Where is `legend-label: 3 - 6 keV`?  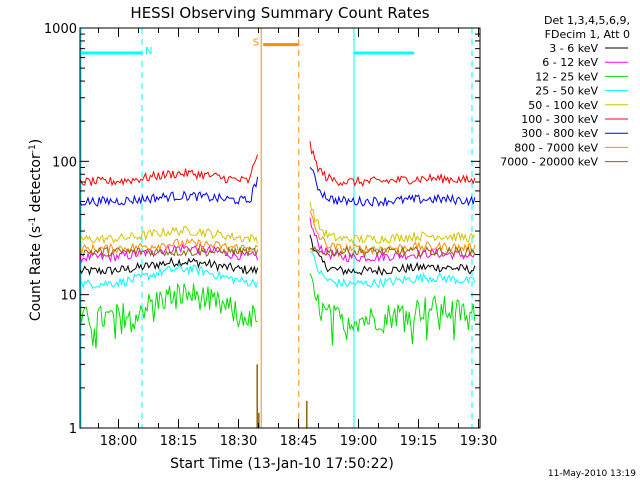 legend-label: 3 - 6 keV is located at coordinates (573, 48).